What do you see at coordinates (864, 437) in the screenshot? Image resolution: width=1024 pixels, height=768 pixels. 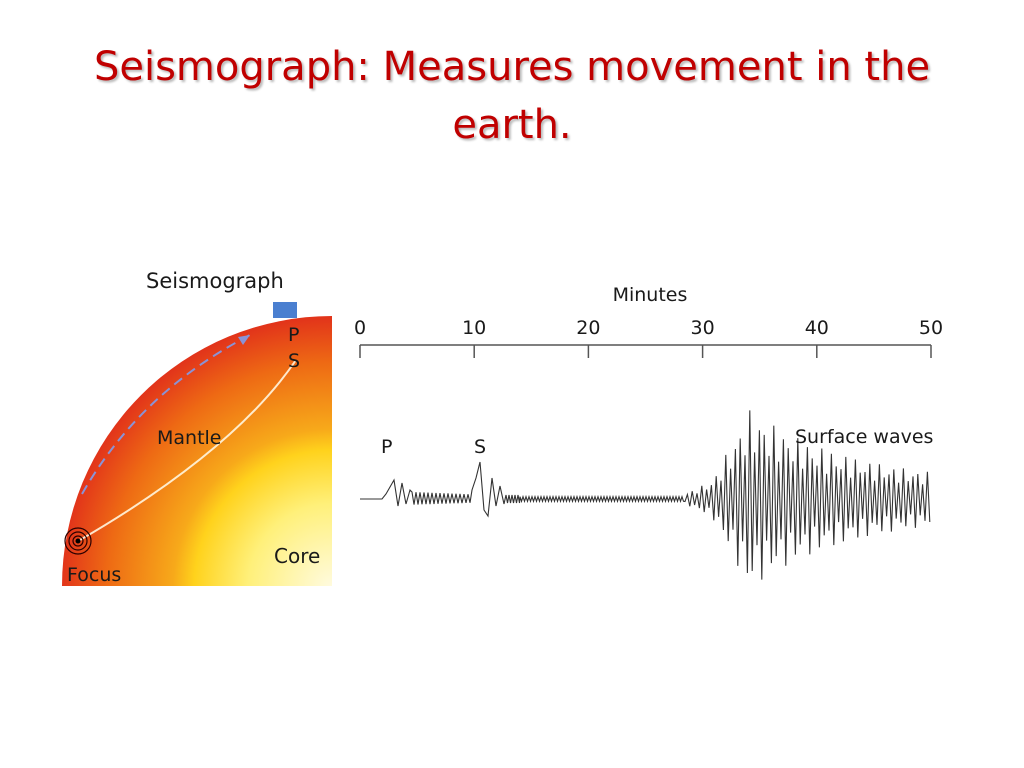 I see `surface-waves-label: Surface waves` at bounding box center [864, 437].